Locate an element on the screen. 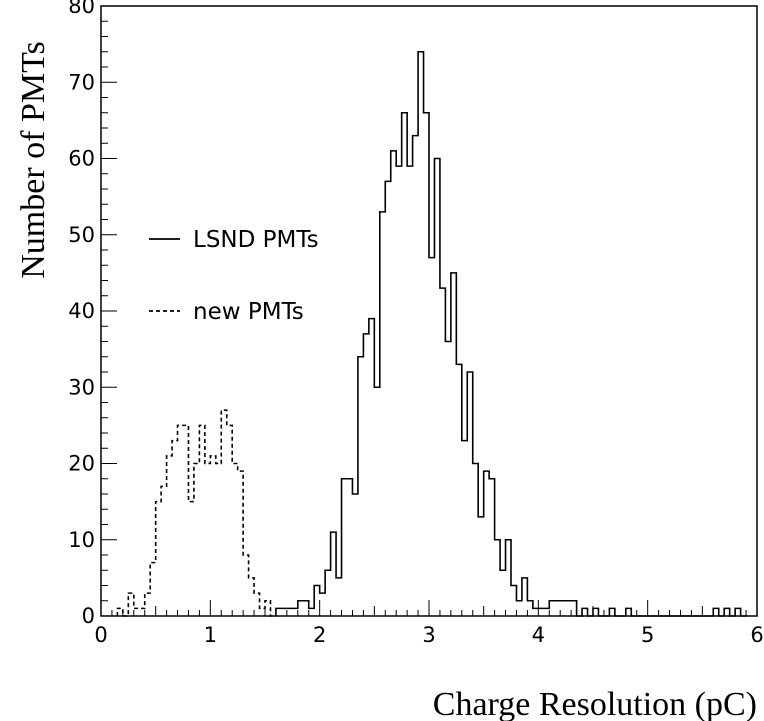 The width and height of the screenshot is (764, 721). y-tick-label: 70 is located at coordinates (81, 82).